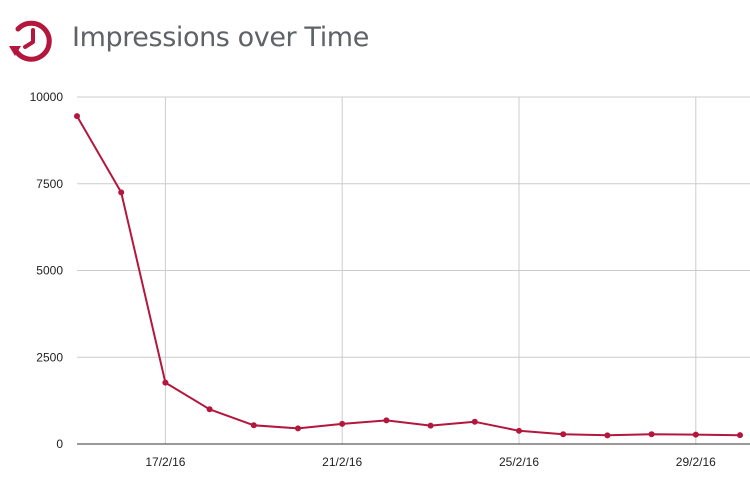 Image resolution: width=750 pixels, height=480 pixels. Describe the element at coordinates (47, 97) in the screenshot. I see `y-tick-label: 10000` at that location.